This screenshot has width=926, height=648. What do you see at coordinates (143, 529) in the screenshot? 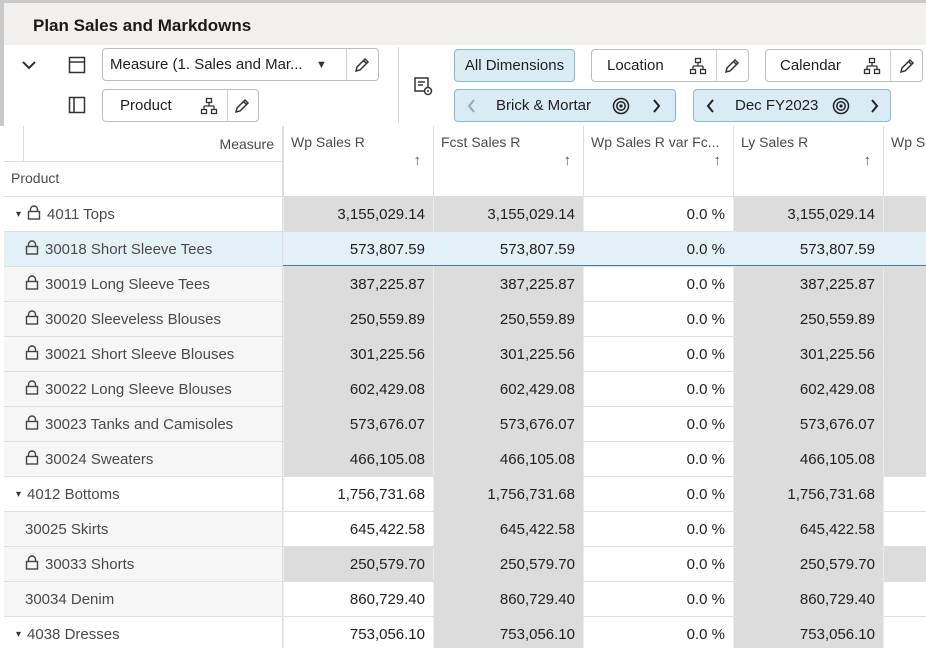
I see `row-label: 30025 Skirts` at bounding box center [143, 529].